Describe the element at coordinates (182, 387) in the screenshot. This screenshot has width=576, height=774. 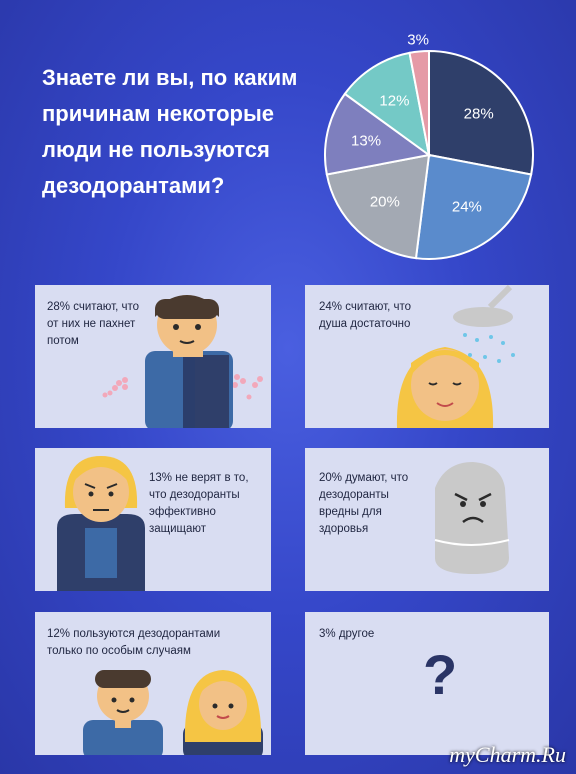
I see `flower-icon` at that location.